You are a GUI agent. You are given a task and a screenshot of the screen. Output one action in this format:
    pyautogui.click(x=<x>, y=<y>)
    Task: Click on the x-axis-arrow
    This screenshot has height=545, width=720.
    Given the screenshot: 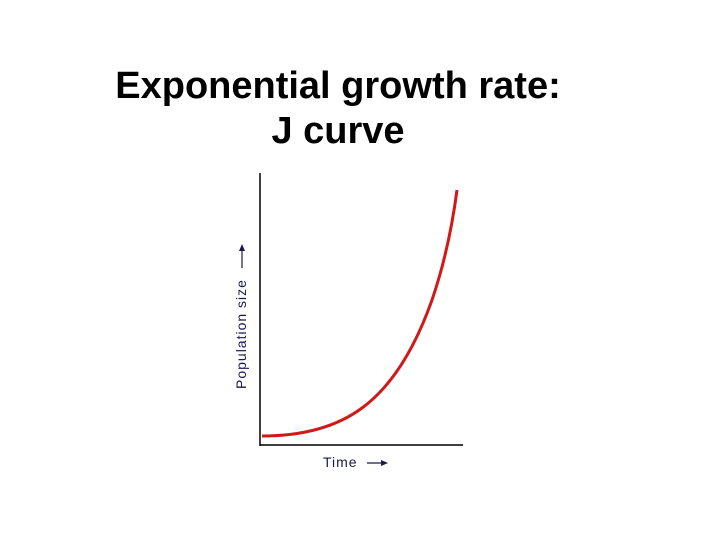 What is the action you would take?
    pyautogui.click(x=377, y=463)
    